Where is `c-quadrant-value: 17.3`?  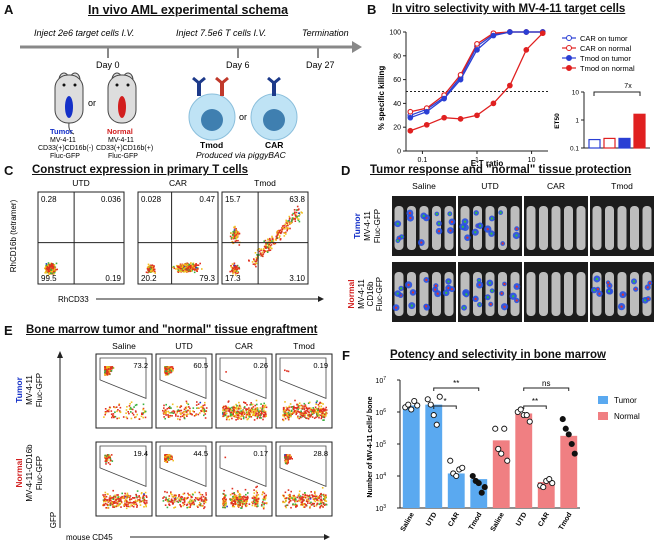 c-quadrant-value: 17.3 is located at coordinates (233, 278).